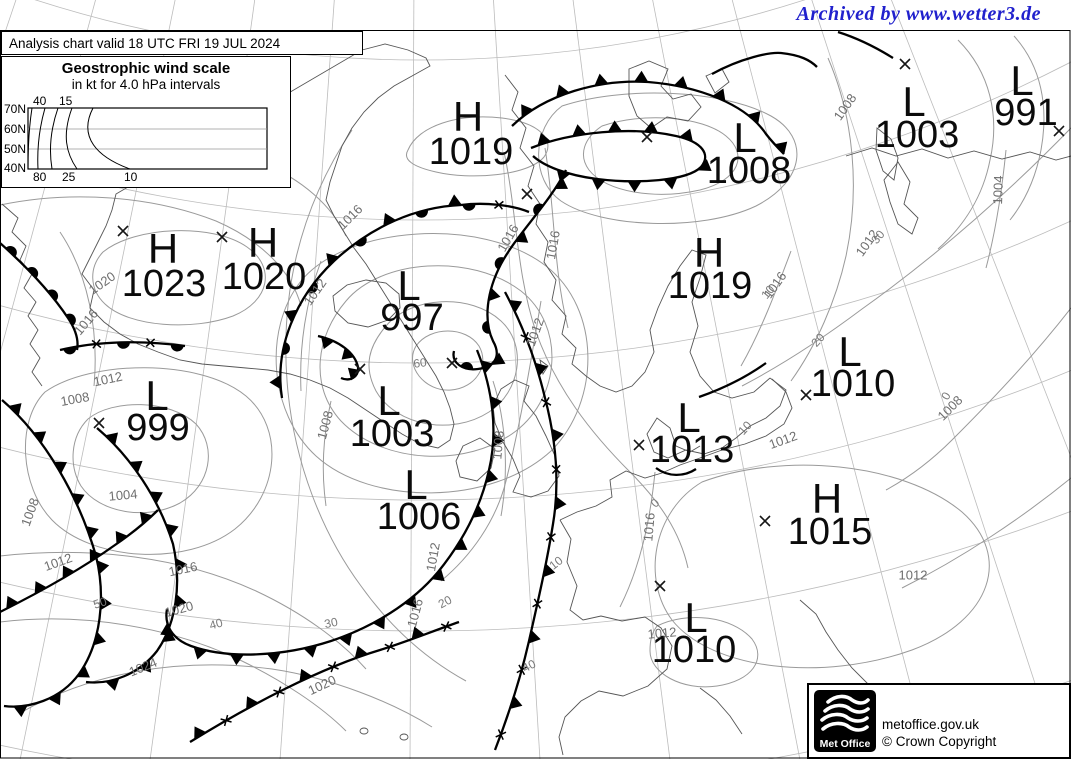 The image size is (1071, 759). Describe the element at coordinates (710, 286) in the screenshot. I see `pressure-center-value: 1019` at that location.